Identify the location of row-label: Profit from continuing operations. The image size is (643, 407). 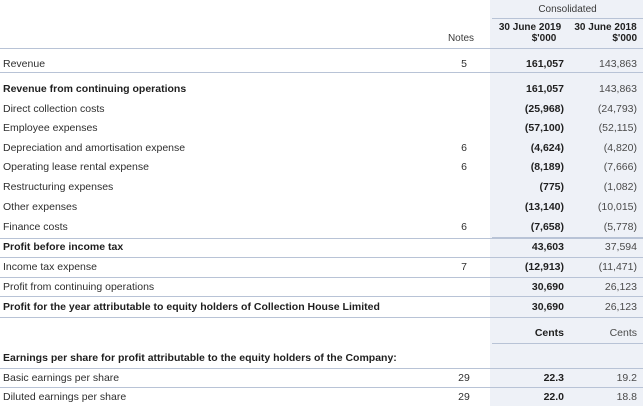
(79, 287).